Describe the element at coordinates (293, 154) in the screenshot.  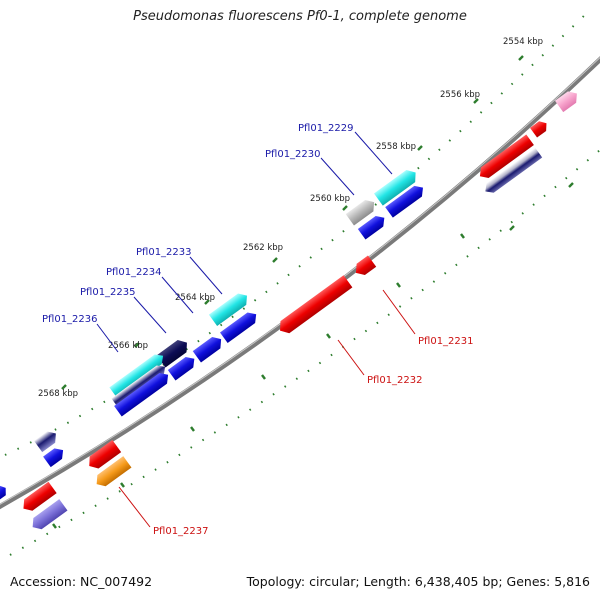
I see `gene-label-pfl01-2230: Pfl01_2230` at that location.